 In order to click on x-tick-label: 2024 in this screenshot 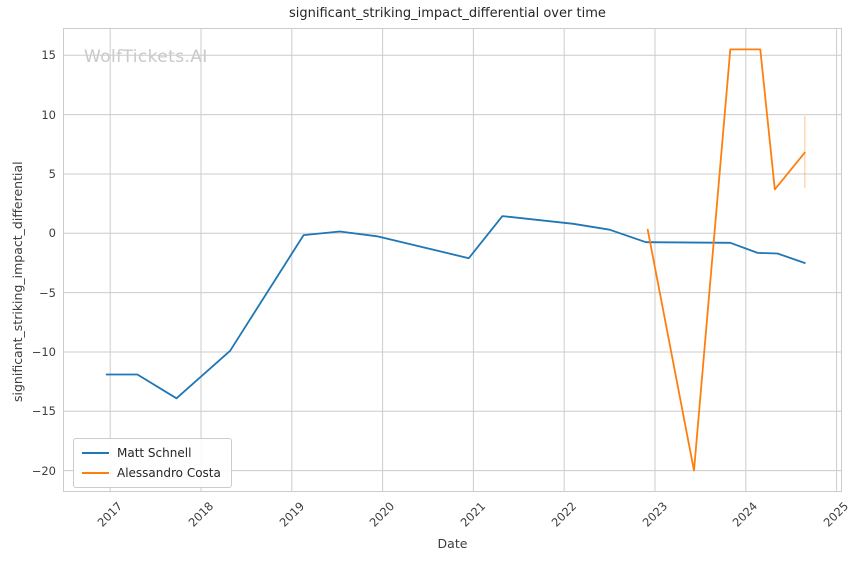, I will do `click(745, 514)`.